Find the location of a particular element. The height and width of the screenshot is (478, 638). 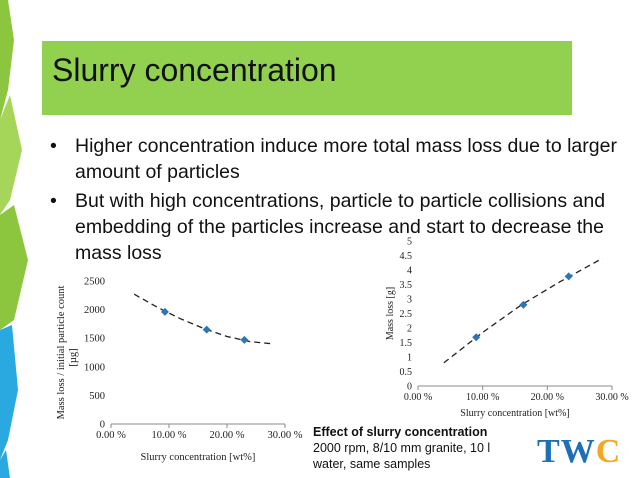

decorative-side-bars is located at coordinates (14, 239).